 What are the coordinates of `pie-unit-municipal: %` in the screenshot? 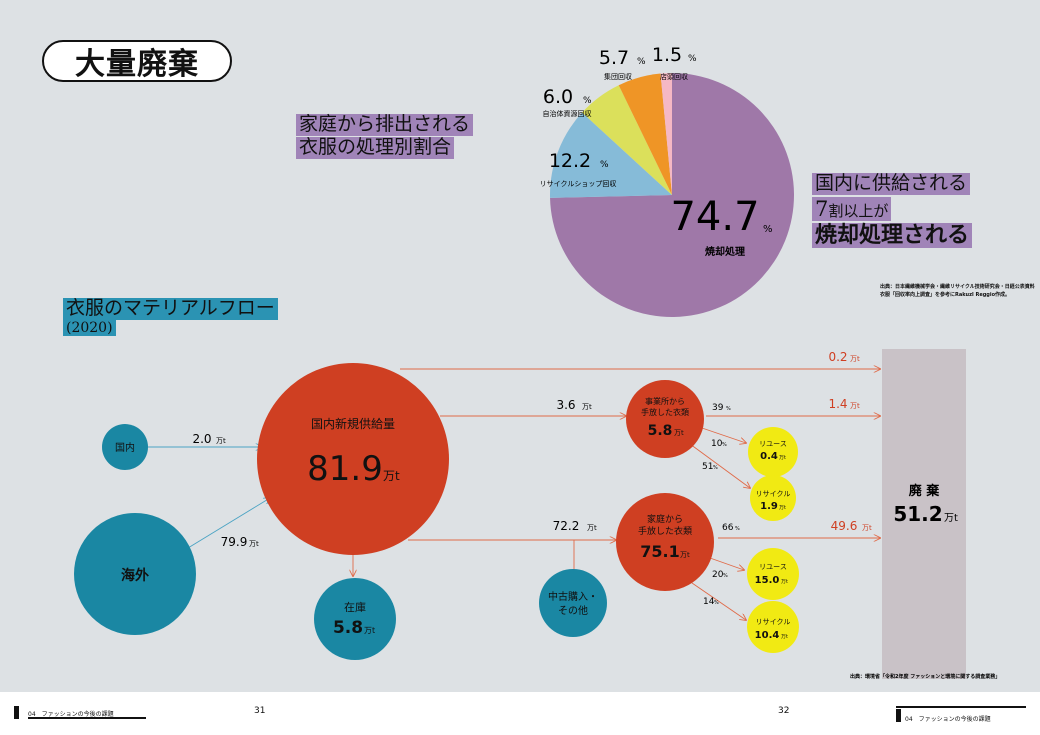 It's located at (587, 101).